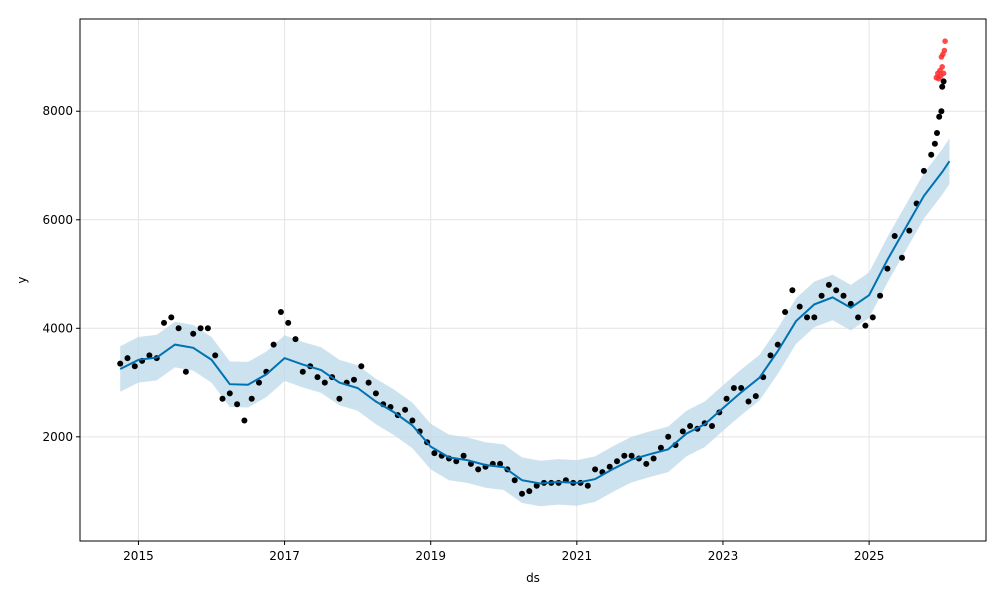 The image size is (1000, 600). Describe the element at coordinates (57, 111) in the screenshot. I see `y-tick-label: 8000` at that location.